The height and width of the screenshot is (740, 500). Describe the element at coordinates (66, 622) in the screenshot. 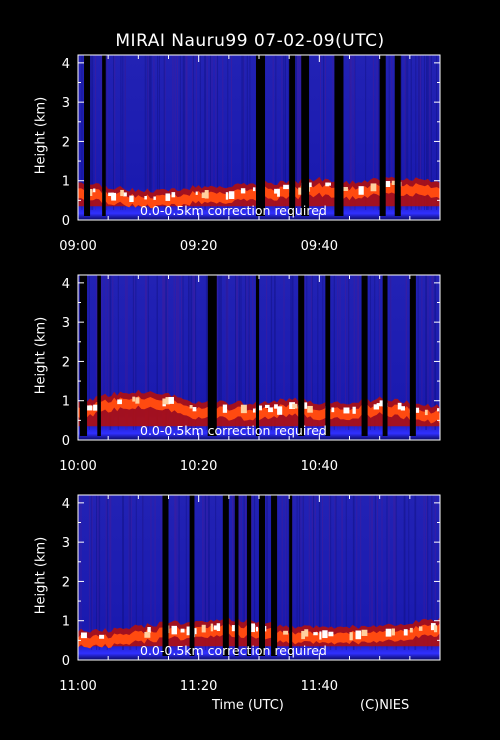

I see `y-tick-label-3-1: 1` at that location.